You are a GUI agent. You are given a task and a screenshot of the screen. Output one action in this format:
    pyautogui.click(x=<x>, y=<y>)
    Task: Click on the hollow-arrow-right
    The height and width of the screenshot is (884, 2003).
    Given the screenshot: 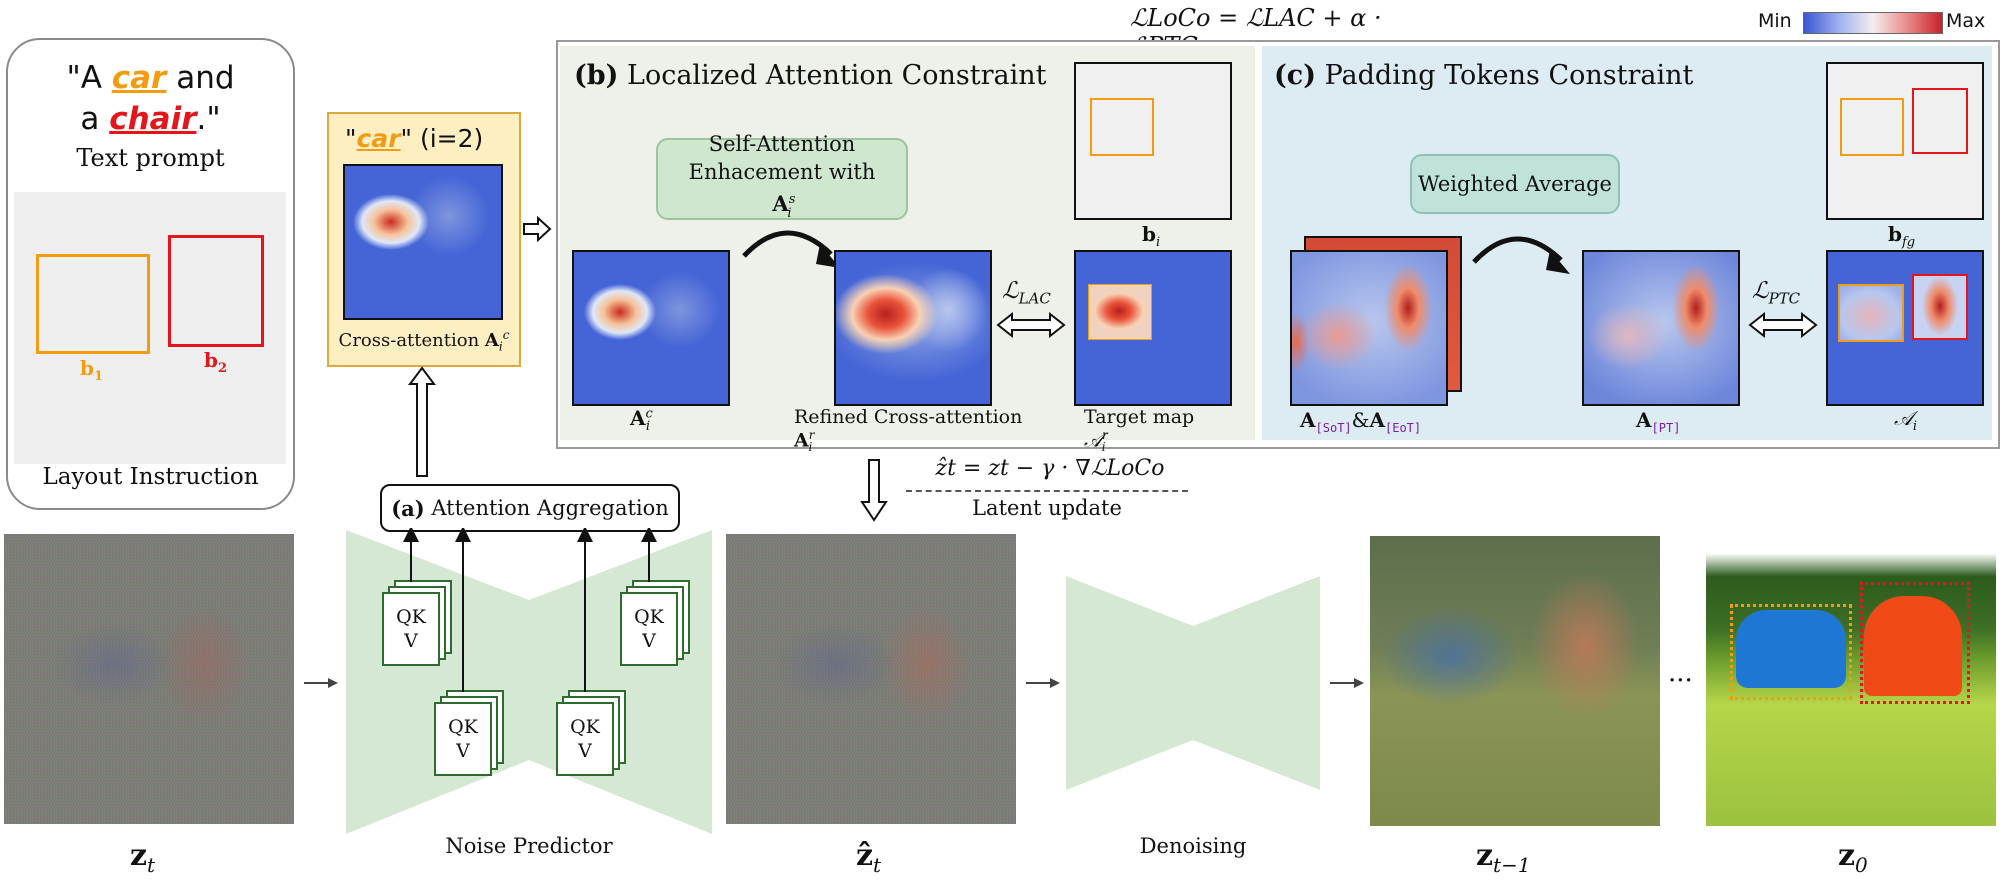 What is the action you would take?
    pyautogui.click(x=537, y=229)
    